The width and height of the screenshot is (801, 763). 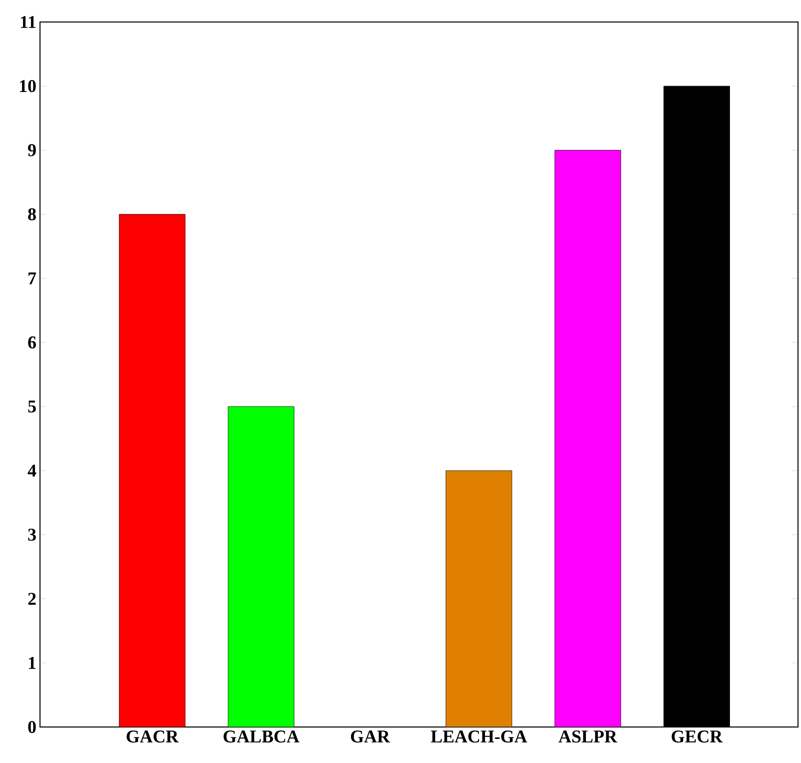 I want to click on y-tick-label: 3, so click(x=32, y=534).